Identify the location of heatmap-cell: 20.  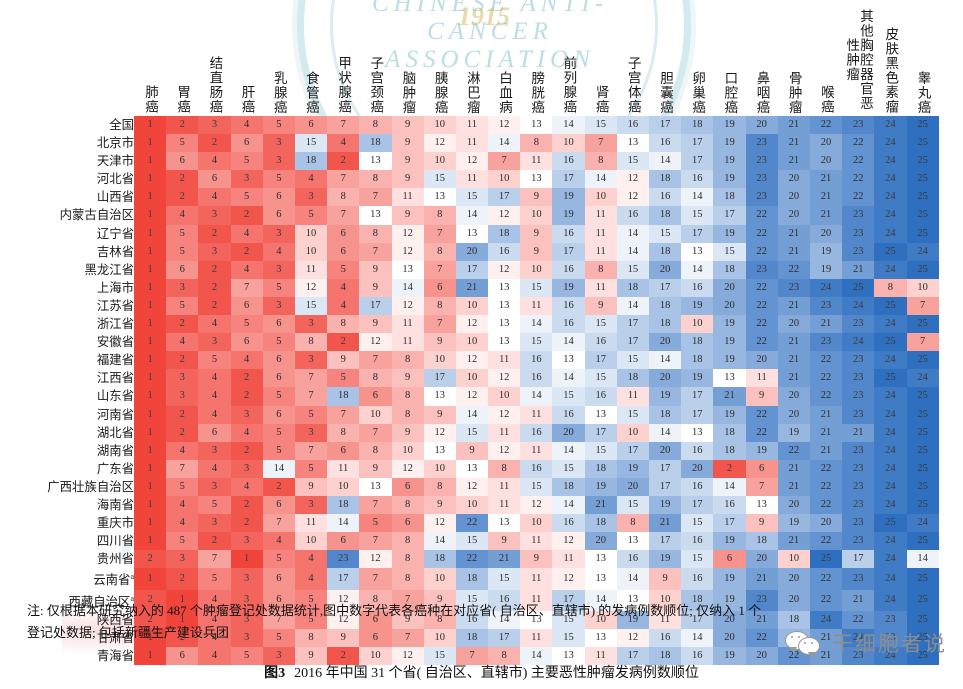
(729, 619).